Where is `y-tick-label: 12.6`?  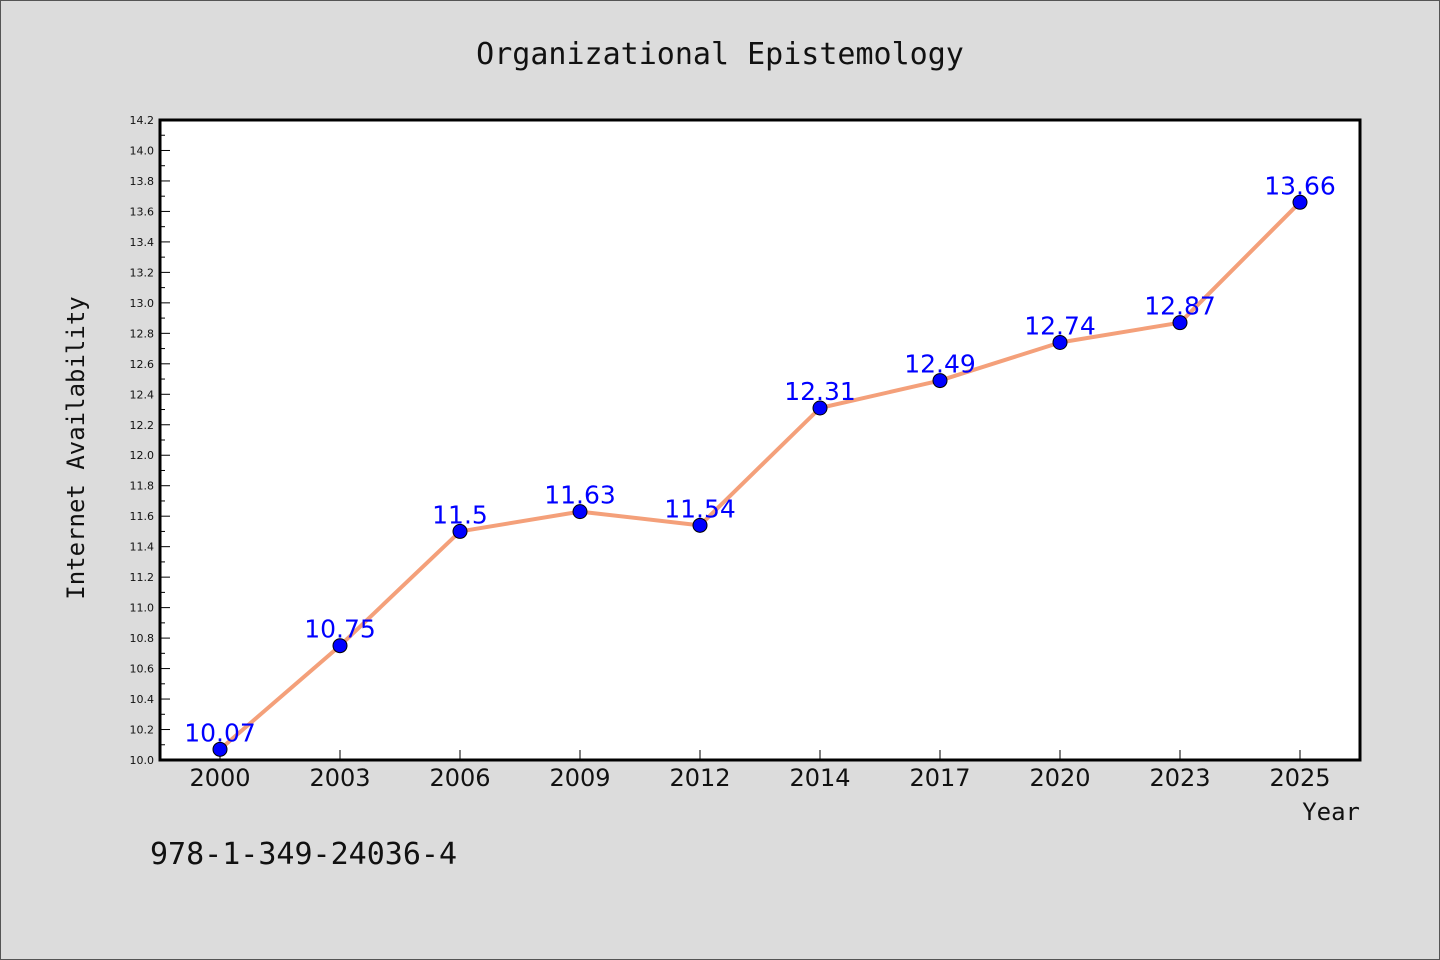
y-tick-label: 12.6 is located at coordinates (142, 364).